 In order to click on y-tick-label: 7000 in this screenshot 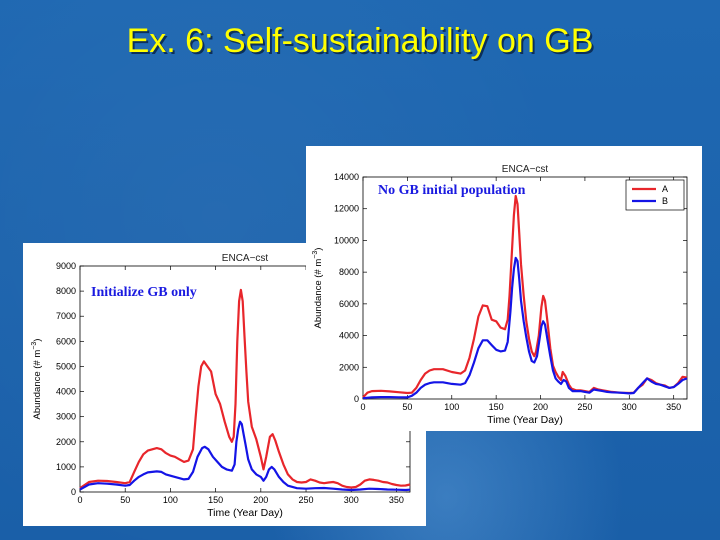, I will do `click(66, 316)`.